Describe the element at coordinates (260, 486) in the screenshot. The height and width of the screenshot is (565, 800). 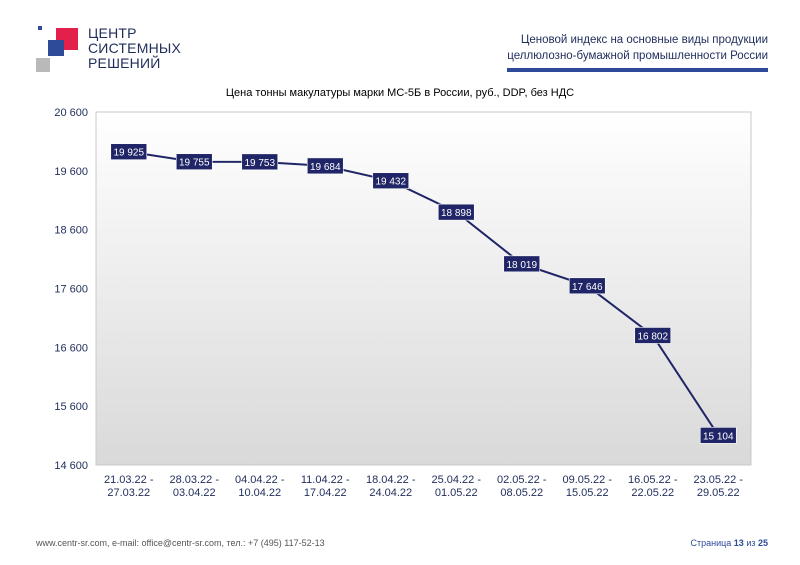
I see `x-tick-label: 04.04.22 -10.04.22` at that location.